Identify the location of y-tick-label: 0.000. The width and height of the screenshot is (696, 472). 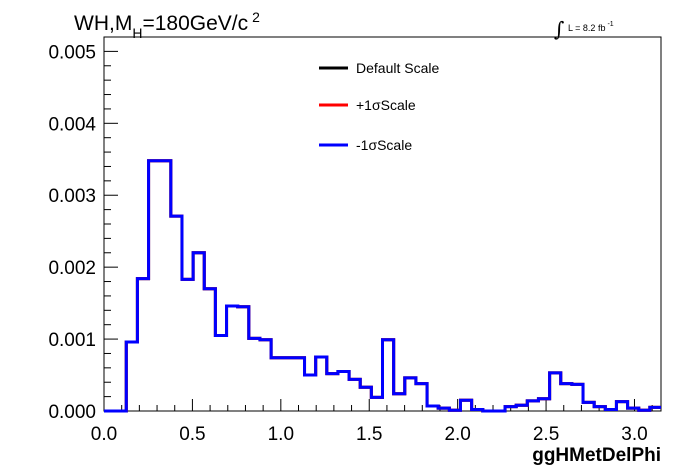
(72, 412).